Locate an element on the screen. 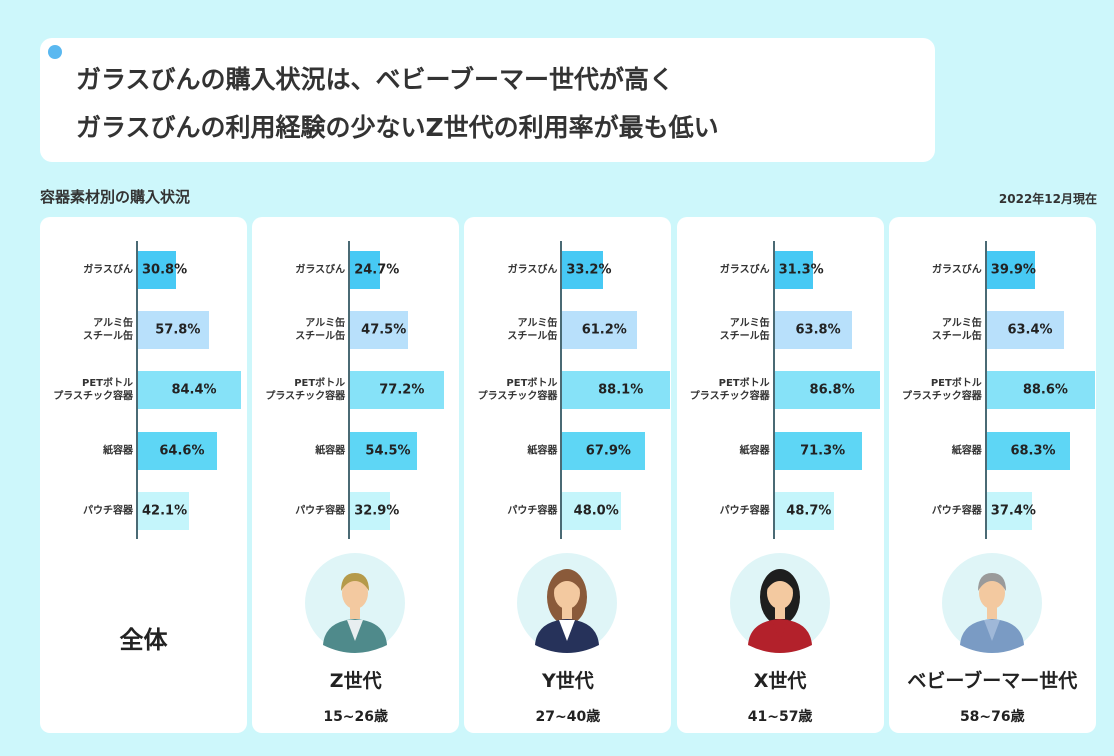  value-label: 42.1% is located at coordinates (165, 511).